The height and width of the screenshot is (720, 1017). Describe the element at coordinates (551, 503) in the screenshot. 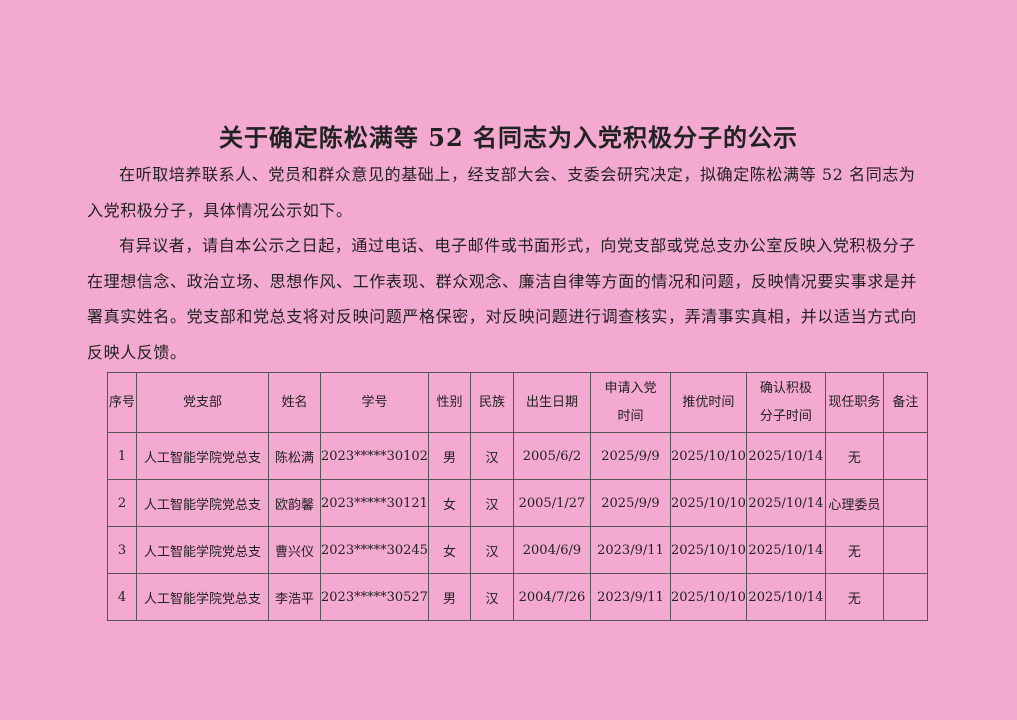

I see `cell: 2005/1/27` at that location.